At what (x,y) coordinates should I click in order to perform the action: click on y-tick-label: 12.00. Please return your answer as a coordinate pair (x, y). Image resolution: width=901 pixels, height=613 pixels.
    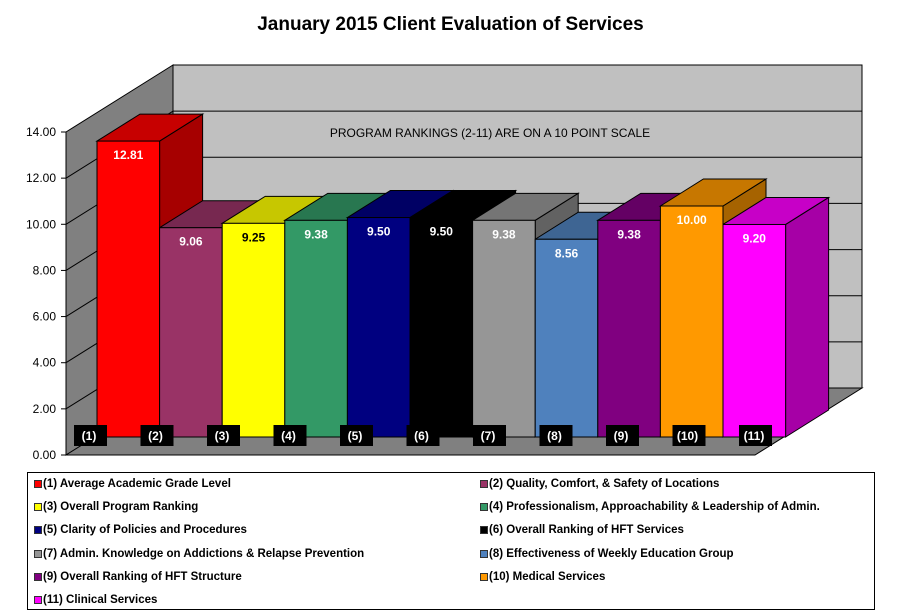
    Looking at the image, I should click on (41, 178).